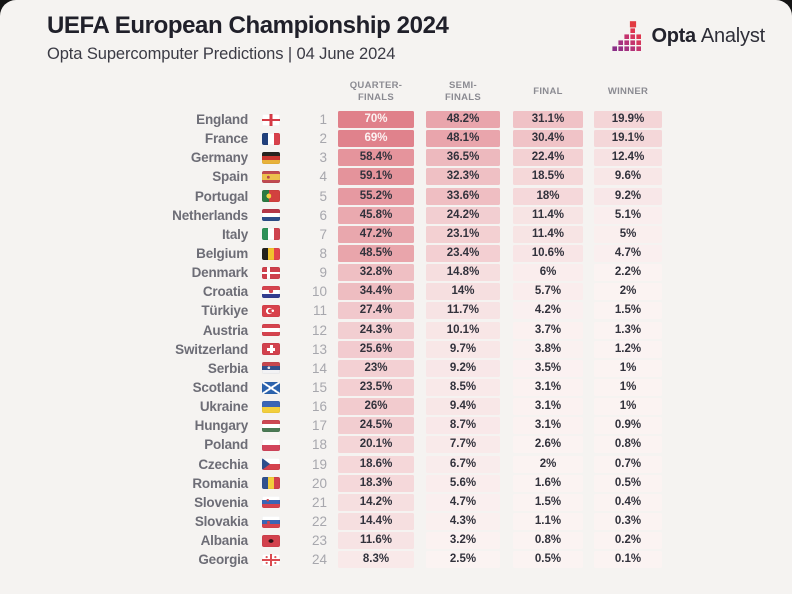  What do you see at coordinates (463, 234) in the screenshot?
I see `cell-semi-finals: 23.1%` at bounding box center [463, 234].